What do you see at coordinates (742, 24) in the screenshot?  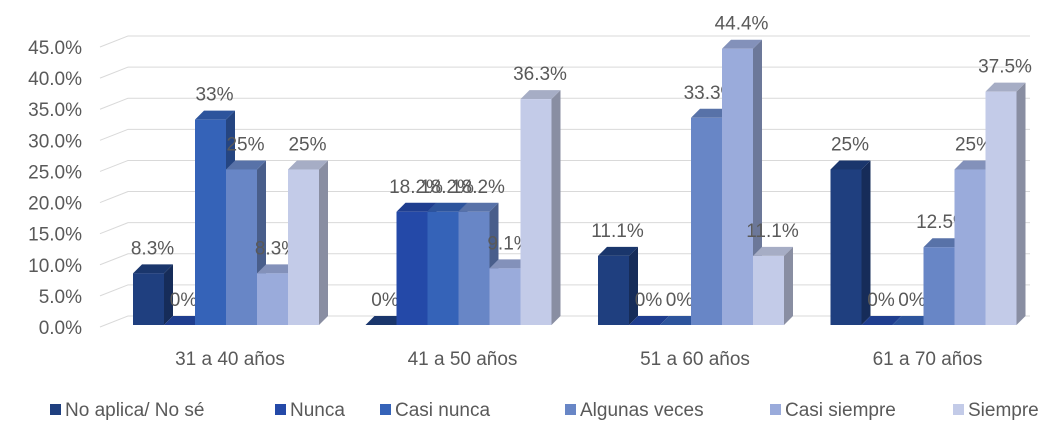 I see `value-label: 44.4%` at bounding box center [742, 24].